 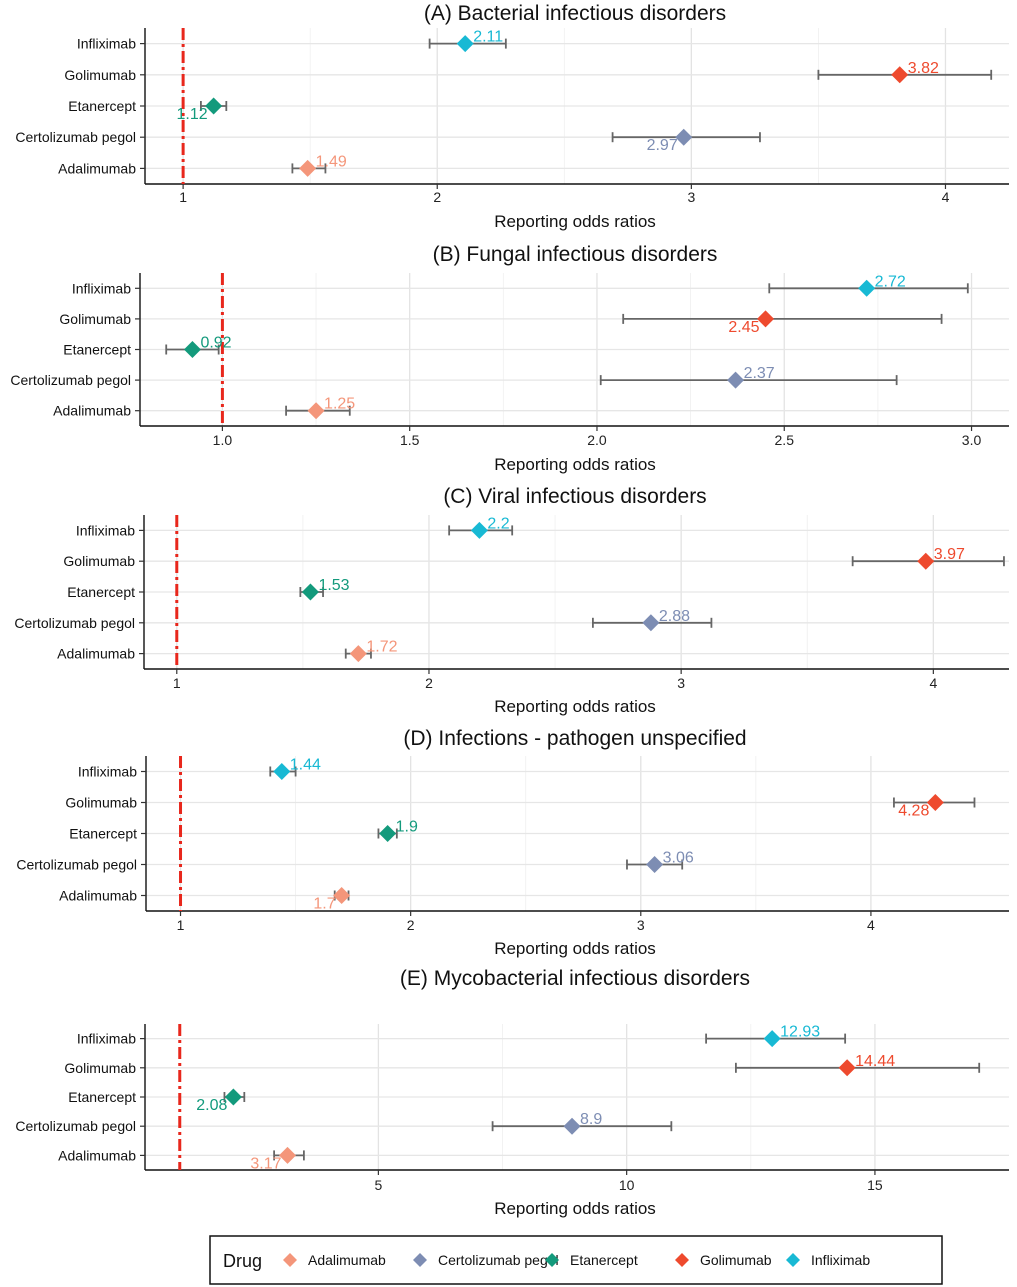 What do you see at coordinates (488, 37) in the screenshot?
I see `value-label: 2.11` at bounding box center [488, 37].